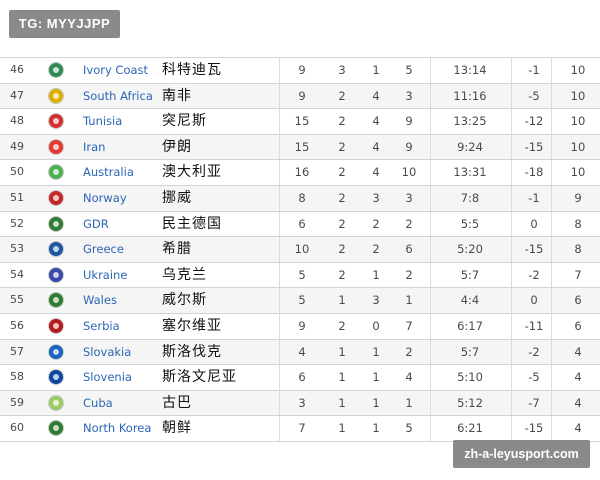  What do you see at coordinates (300, 122) in the screenshot?
I see `table-row: 48 Tunisia 突尼斯 15 2 4 9 13:25 -12 10` at bounding box center [300, 122].